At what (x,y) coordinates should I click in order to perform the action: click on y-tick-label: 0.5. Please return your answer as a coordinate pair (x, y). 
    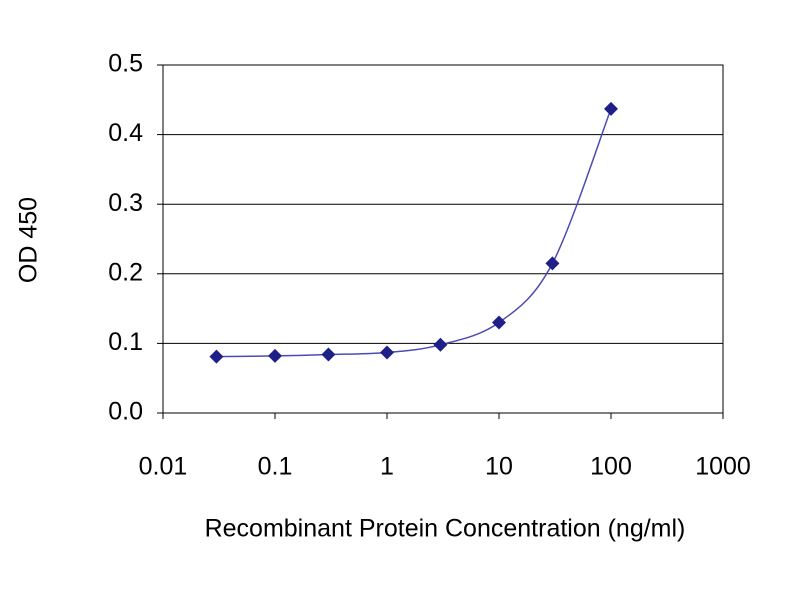
    Looking at the image, I should click on (125, 64).